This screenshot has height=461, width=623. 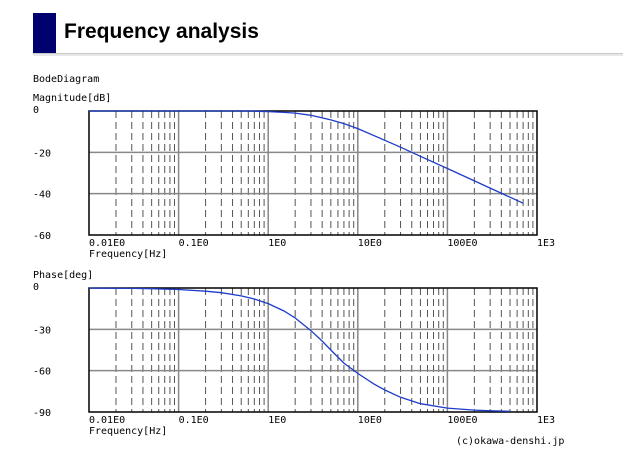 What do you see at coordinates (42, 153) in the screenshot?
I see `magnitude-y-tick-label: -20` at bounding box center [42, 153].